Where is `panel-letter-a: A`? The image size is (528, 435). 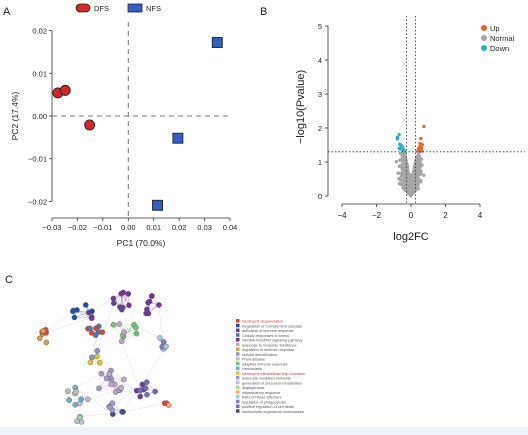 panel-letter-a: A is located at coordinates (7, 12).